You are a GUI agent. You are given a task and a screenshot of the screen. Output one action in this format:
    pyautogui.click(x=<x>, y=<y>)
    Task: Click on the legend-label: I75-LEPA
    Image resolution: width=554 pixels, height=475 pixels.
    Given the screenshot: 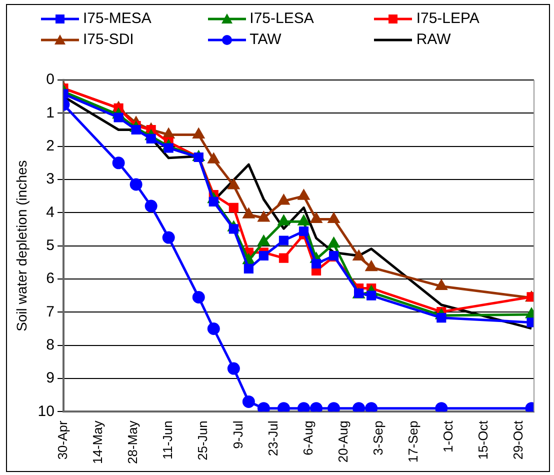 What is the action you would take?
    pyautogui.click(x=448, y=18)
    